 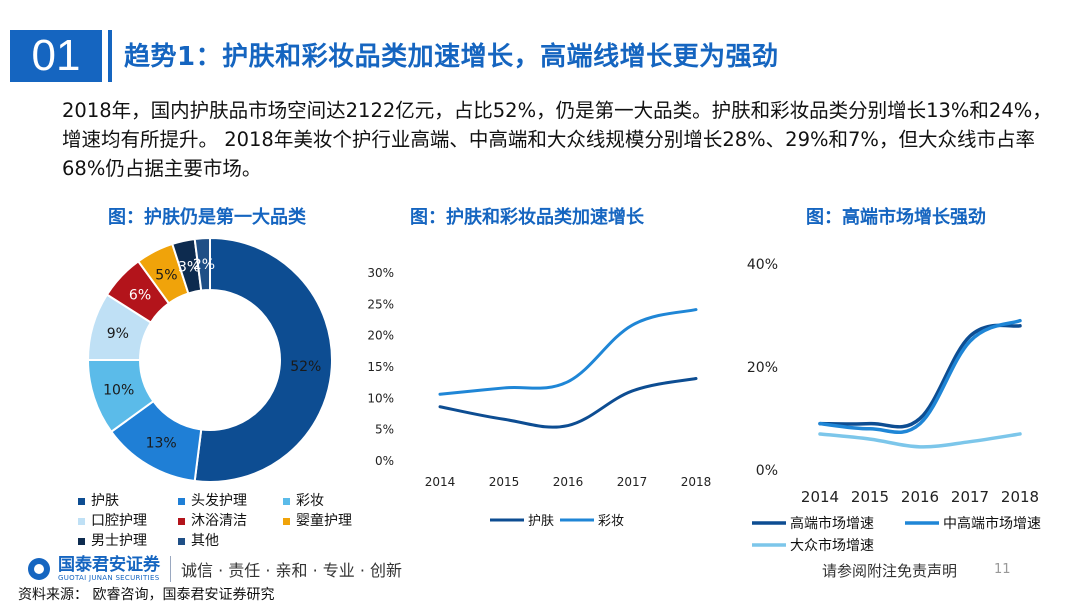 What do you see at coordinates (119, 521) in the screenshot?
I see `legend-label: 口腔护理` at bounding box center [119, 521].